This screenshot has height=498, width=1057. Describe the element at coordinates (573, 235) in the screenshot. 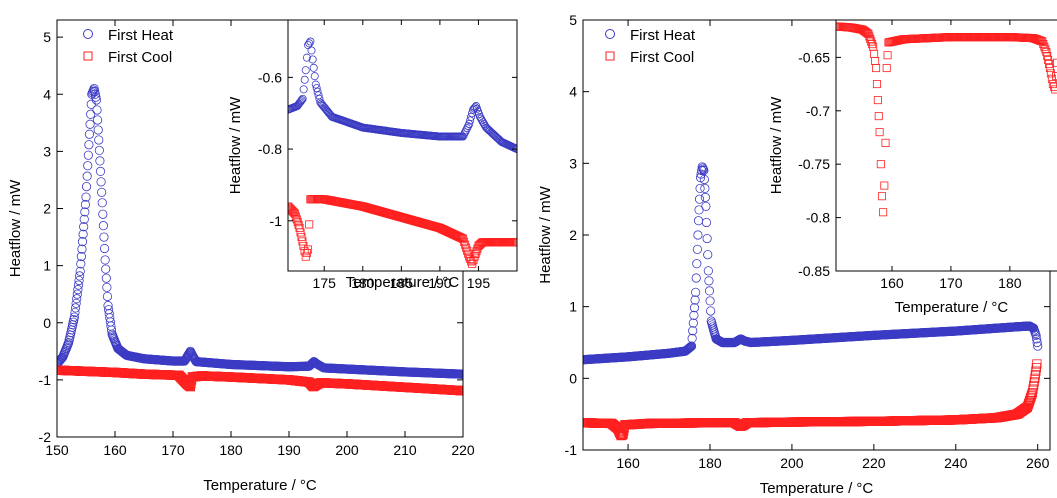

I see `y-tick-label: 2` at that location.